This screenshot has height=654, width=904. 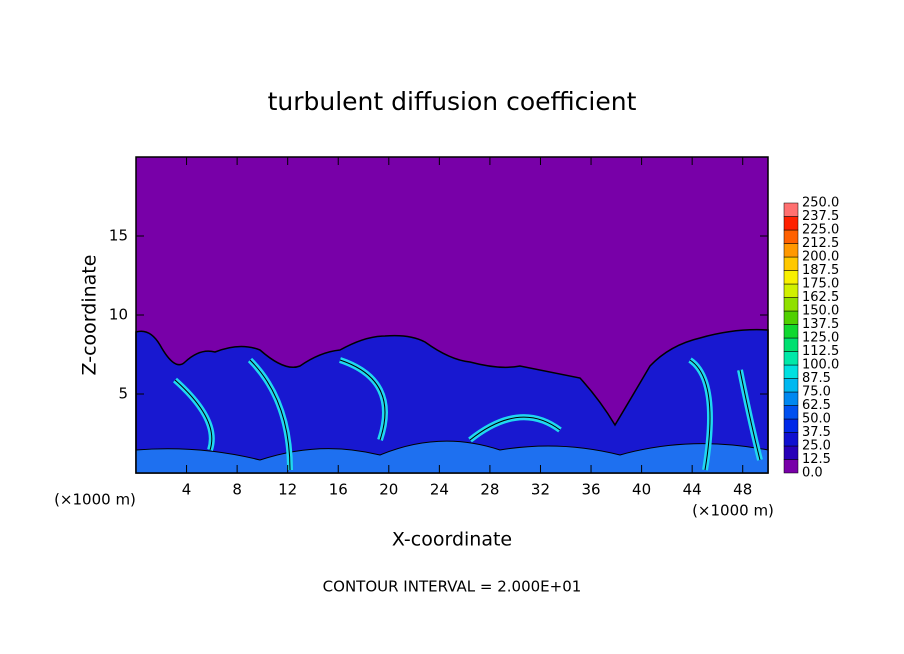 What do you see at coordinates (812, 473) in the screenshot?
I see `colorbar-label: 0.0` at bounding box center [812, 473].